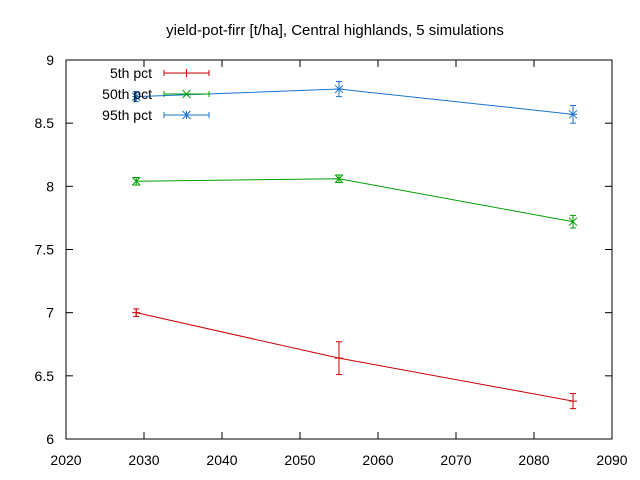 Image resolution: width=640 pixels, height=480 pixels. What do you see at coordinates (45, 123) in the screenshot?
I see `y-tick-label: 8.5` at bounding box center [45, 123].